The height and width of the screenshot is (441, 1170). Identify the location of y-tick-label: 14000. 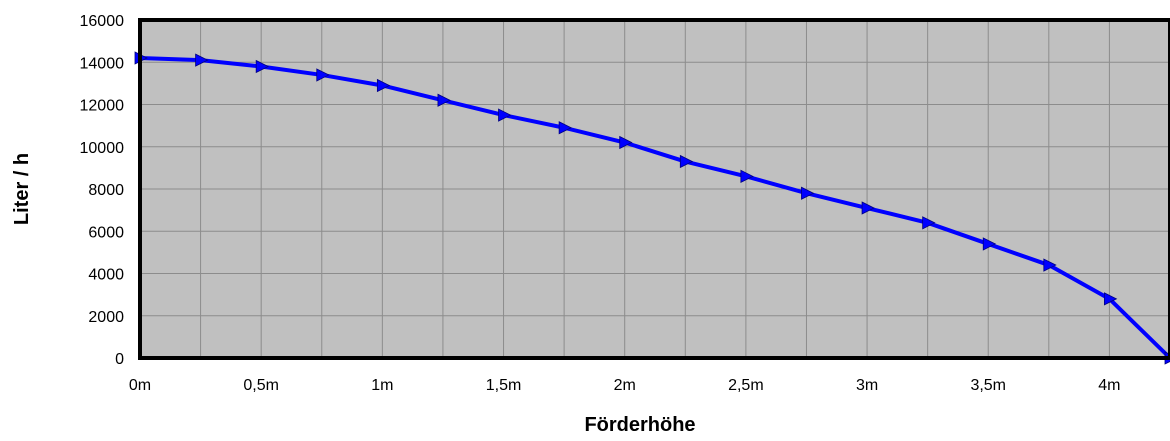
(102, 63).